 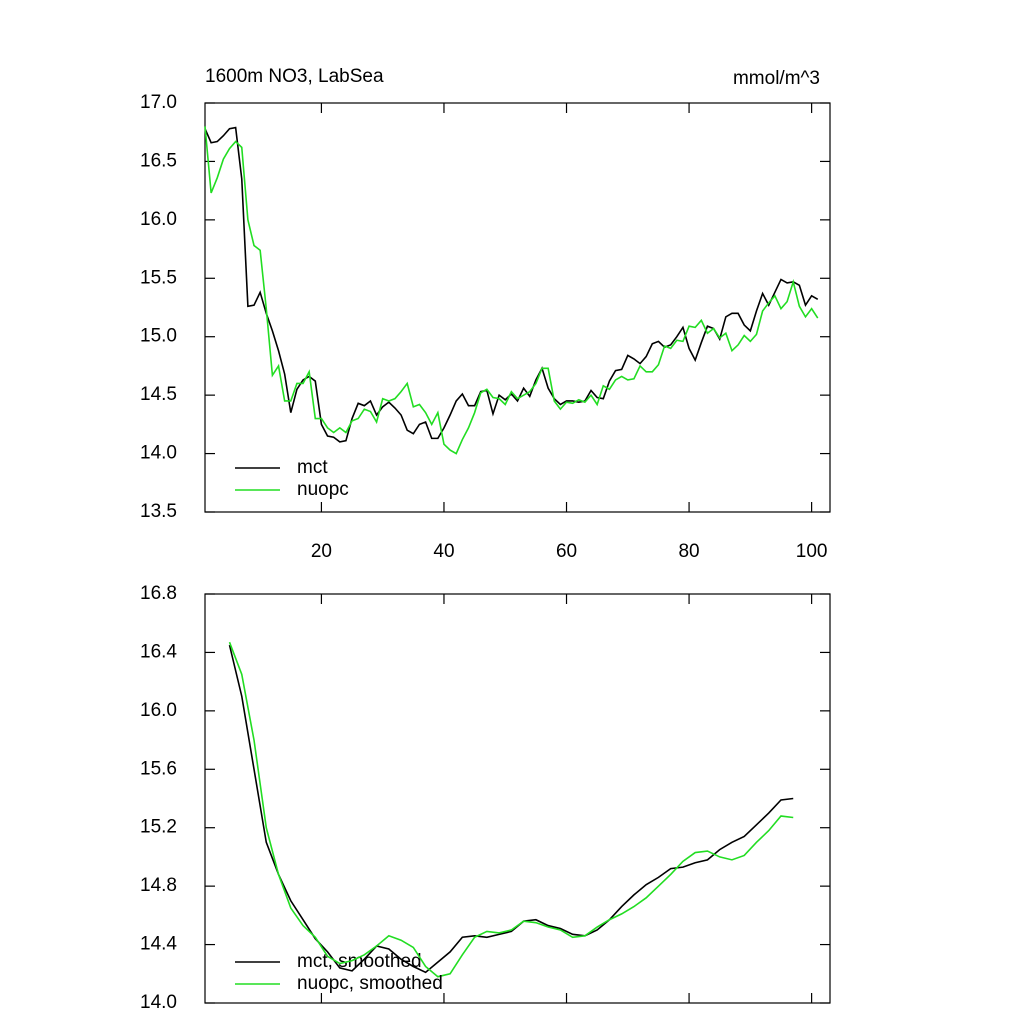 I want to click on legend-label: nuopc, smoothed, so click(x=370, y=983).